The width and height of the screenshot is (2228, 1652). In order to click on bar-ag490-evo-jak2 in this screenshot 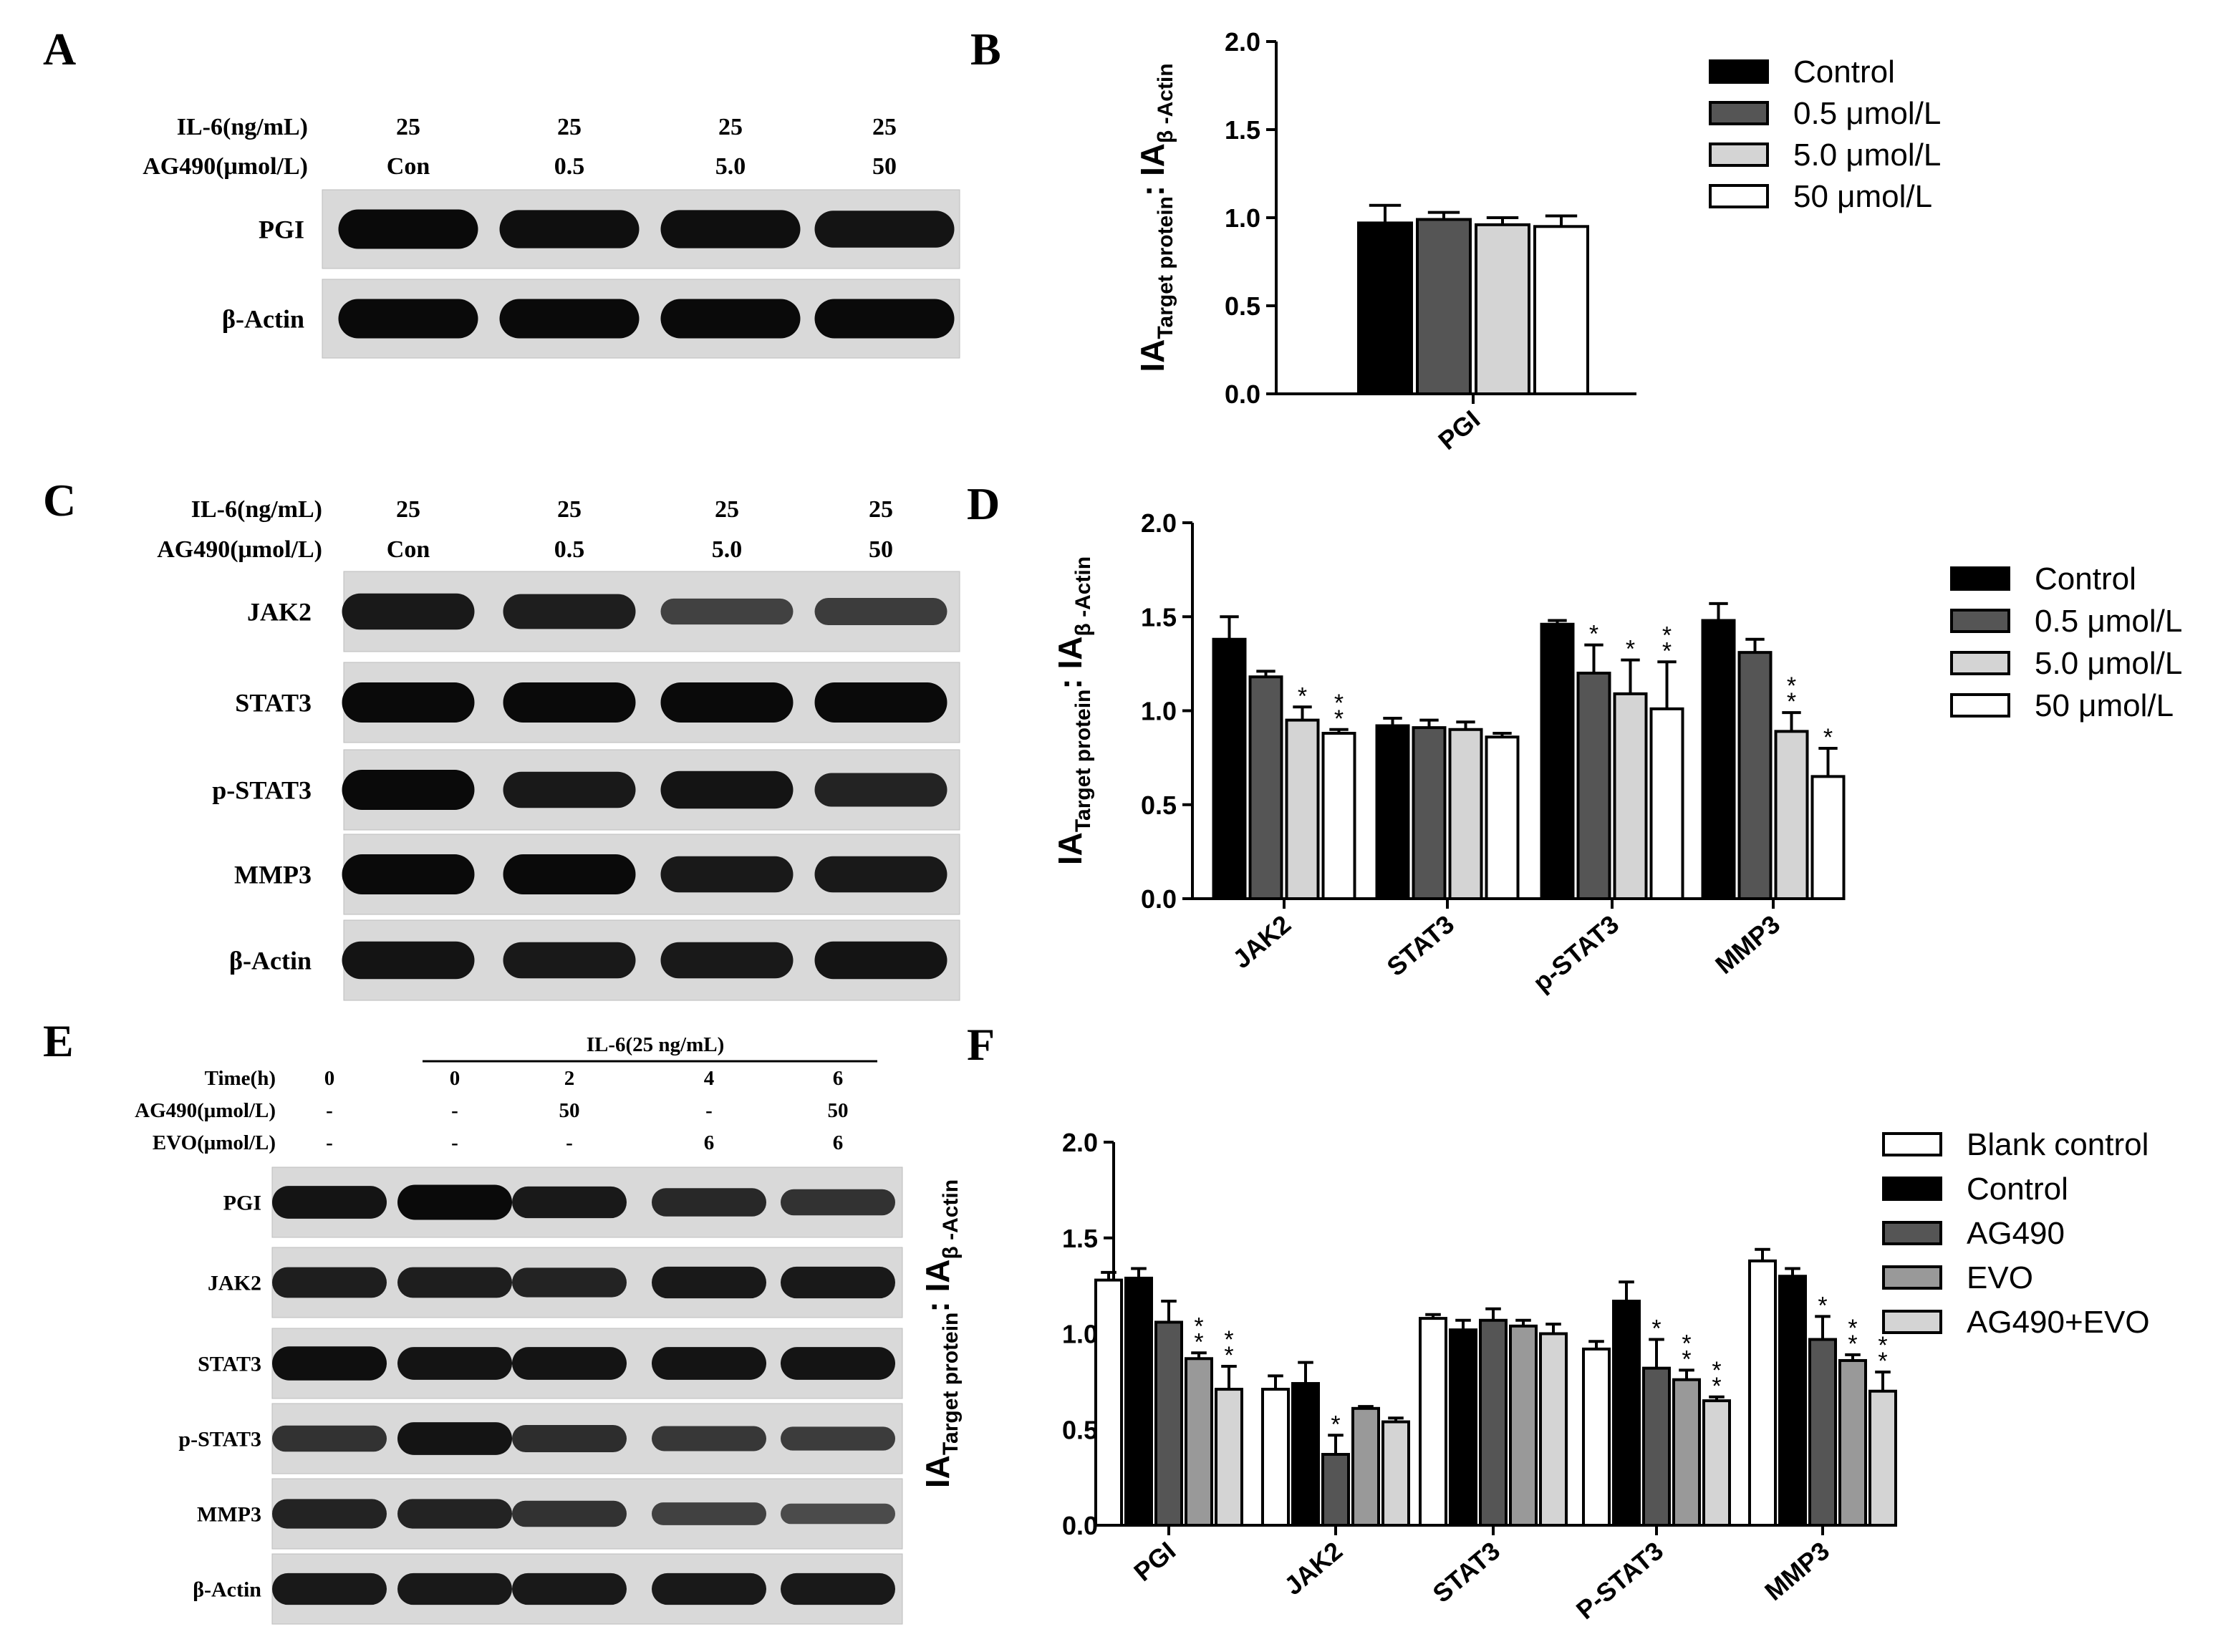, I will do `click(1395, 1474)`.